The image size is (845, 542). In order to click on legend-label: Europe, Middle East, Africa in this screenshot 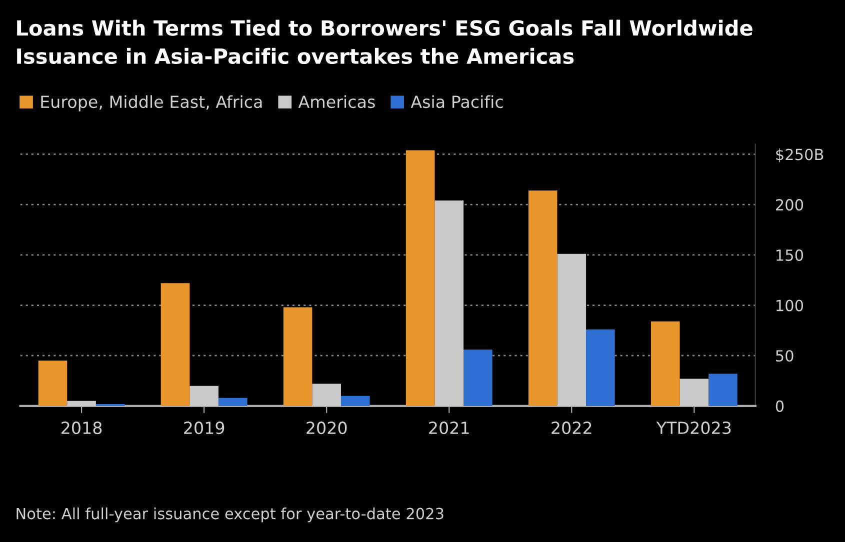, I will do `click(151, 103)`.